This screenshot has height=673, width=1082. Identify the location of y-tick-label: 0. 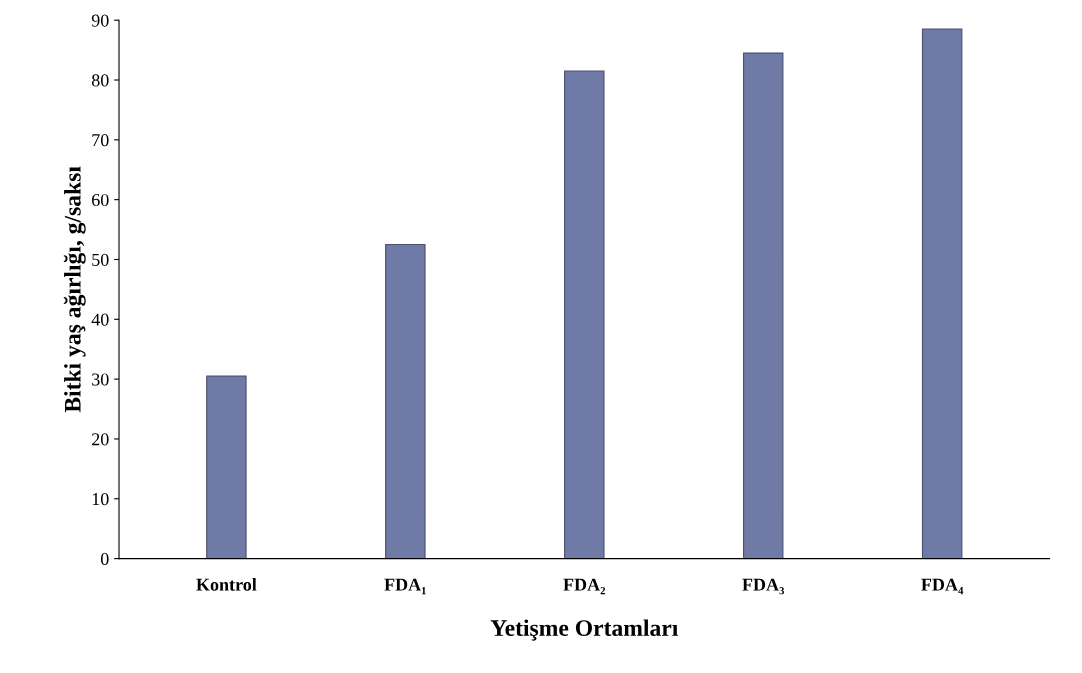
(104, 559).